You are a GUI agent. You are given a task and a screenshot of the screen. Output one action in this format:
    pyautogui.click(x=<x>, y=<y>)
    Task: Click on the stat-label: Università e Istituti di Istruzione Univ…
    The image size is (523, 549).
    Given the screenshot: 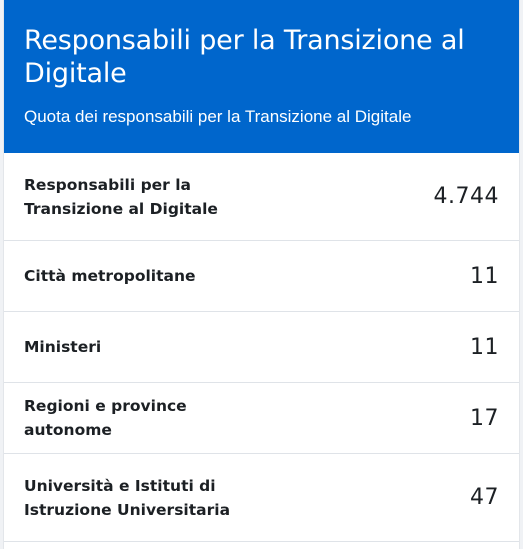 What is the action you would take?
    pyautogui.click(x=127, y=497)
    